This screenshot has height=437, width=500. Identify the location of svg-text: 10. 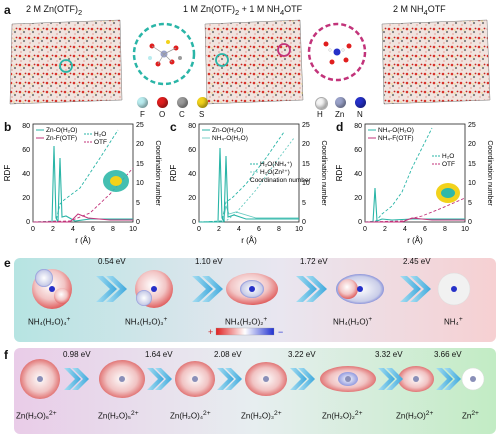
(465, 229).